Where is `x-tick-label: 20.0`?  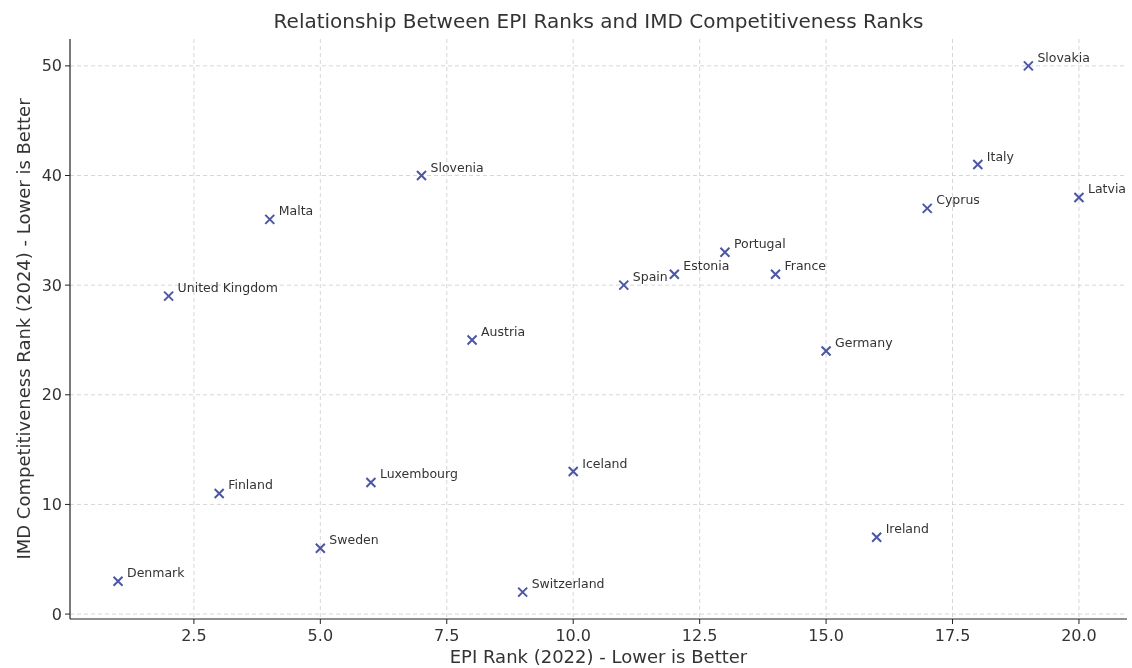 x-tick-label: 20.0 is located at coordinates (1079, 635).